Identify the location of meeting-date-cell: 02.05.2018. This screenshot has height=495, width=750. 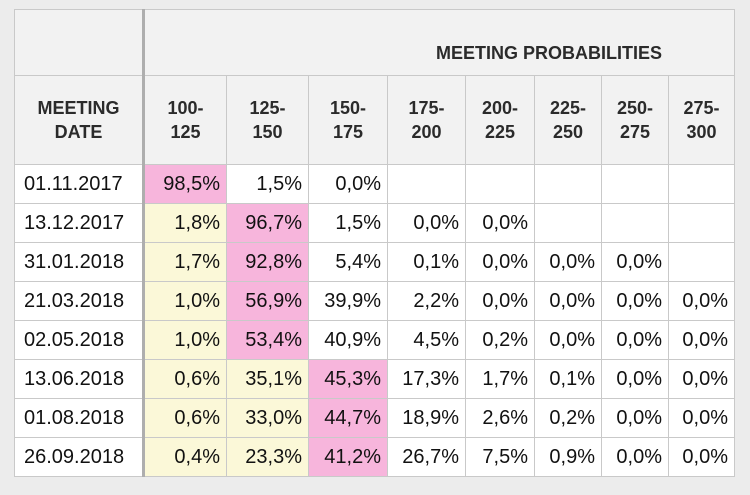
(79, 340).